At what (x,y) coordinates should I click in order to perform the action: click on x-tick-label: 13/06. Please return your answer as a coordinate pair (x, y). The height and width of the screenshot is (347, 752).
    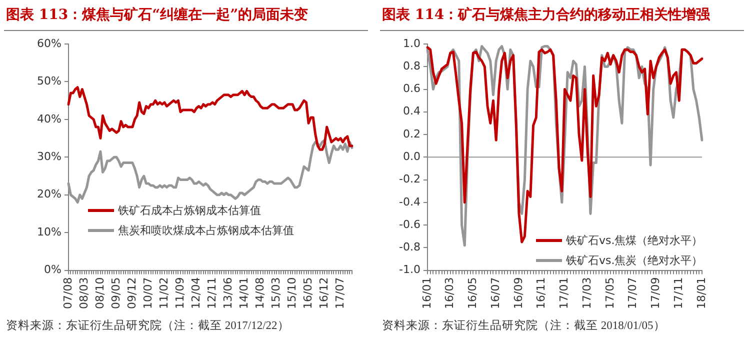
    Looking at the image, I should click on (227, 293).